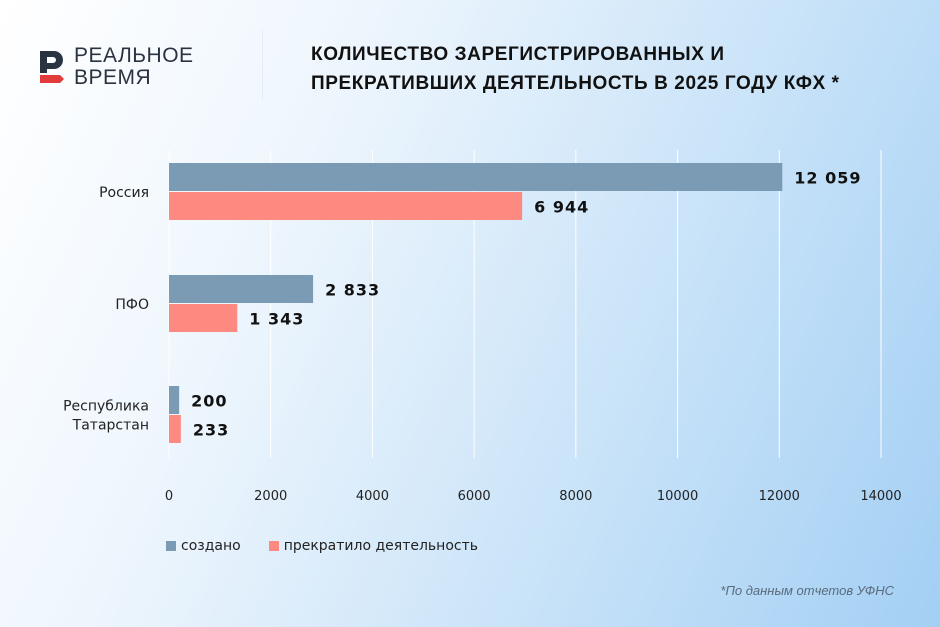 This screenshot has height=627, width=940. What do you see at coordinates (169, 496) in the screenshot?
I see `x-tick-label: 0` at bounding box center [169, 496].